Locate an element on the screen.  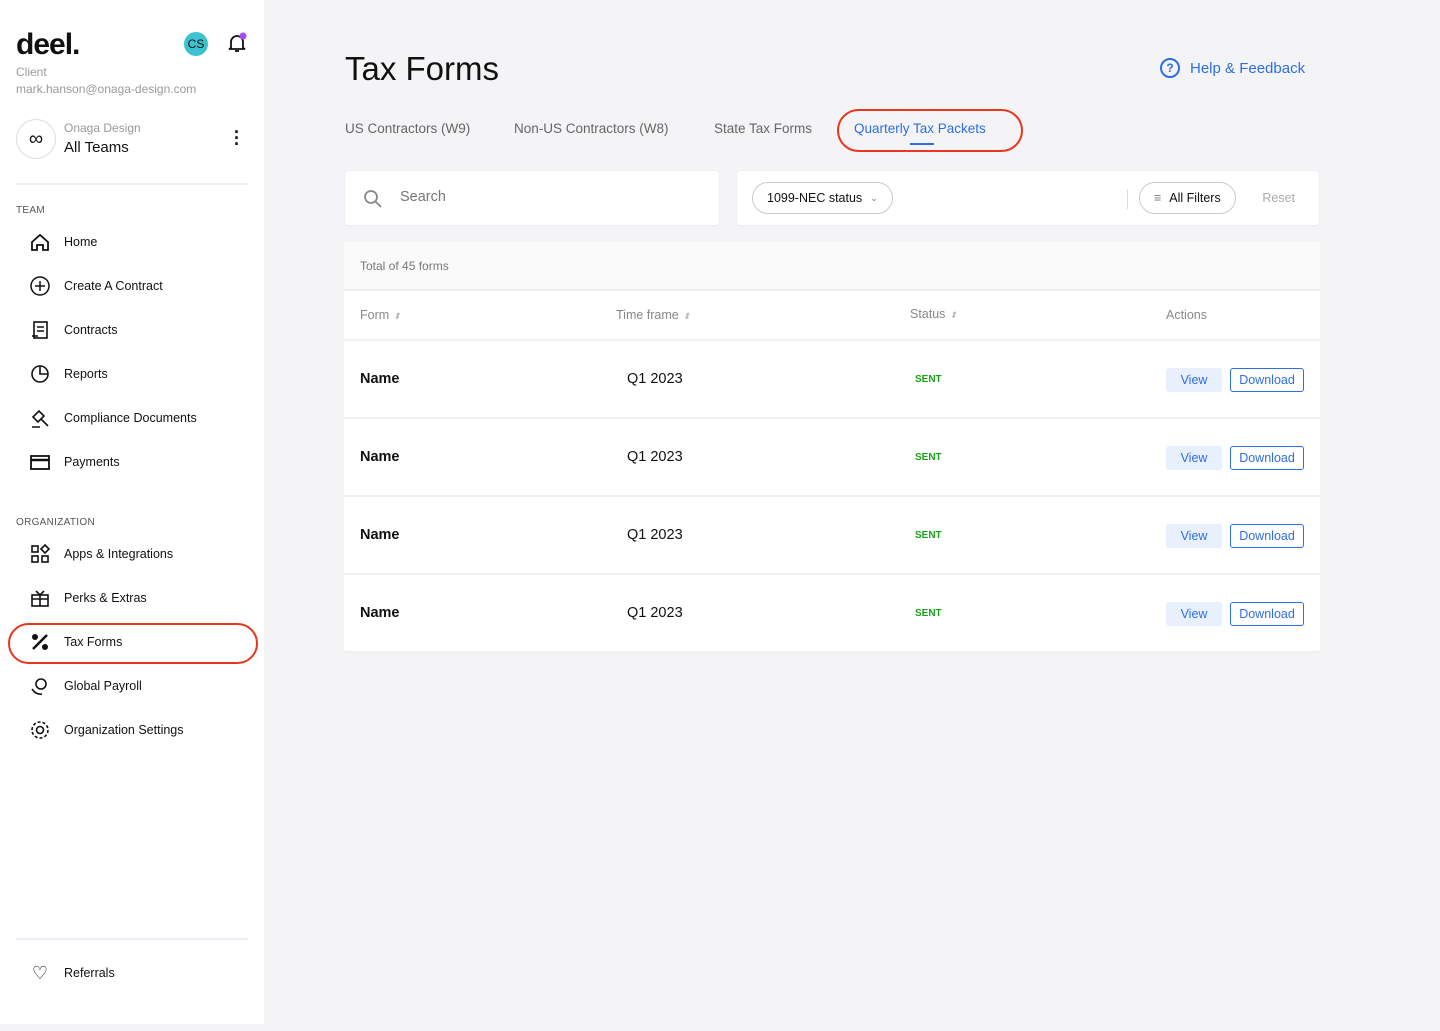
status-filter-dropdown: 1099-NEC status ⌄ is located at coordinates (822, 198).